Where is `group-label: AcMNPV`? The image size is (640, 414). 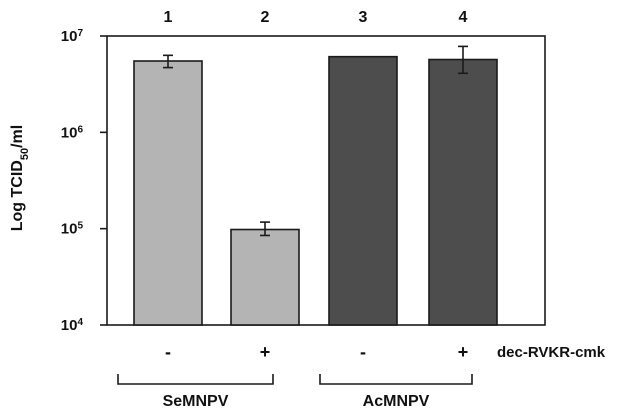
group-label: AcMNPV is located at coordinates (396, 401).